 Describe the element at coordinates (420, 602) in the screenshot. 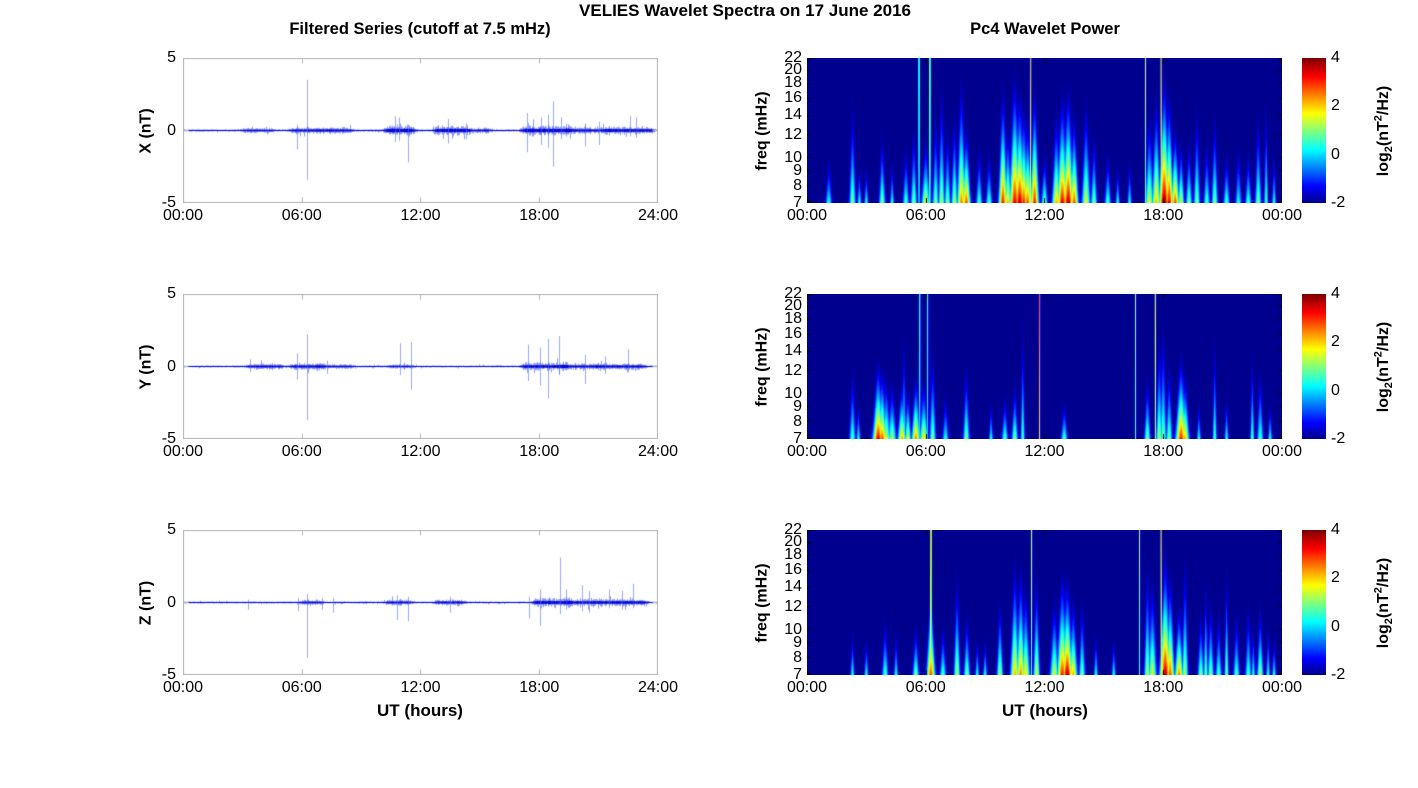

I see `ts-z-canvas` at that location.